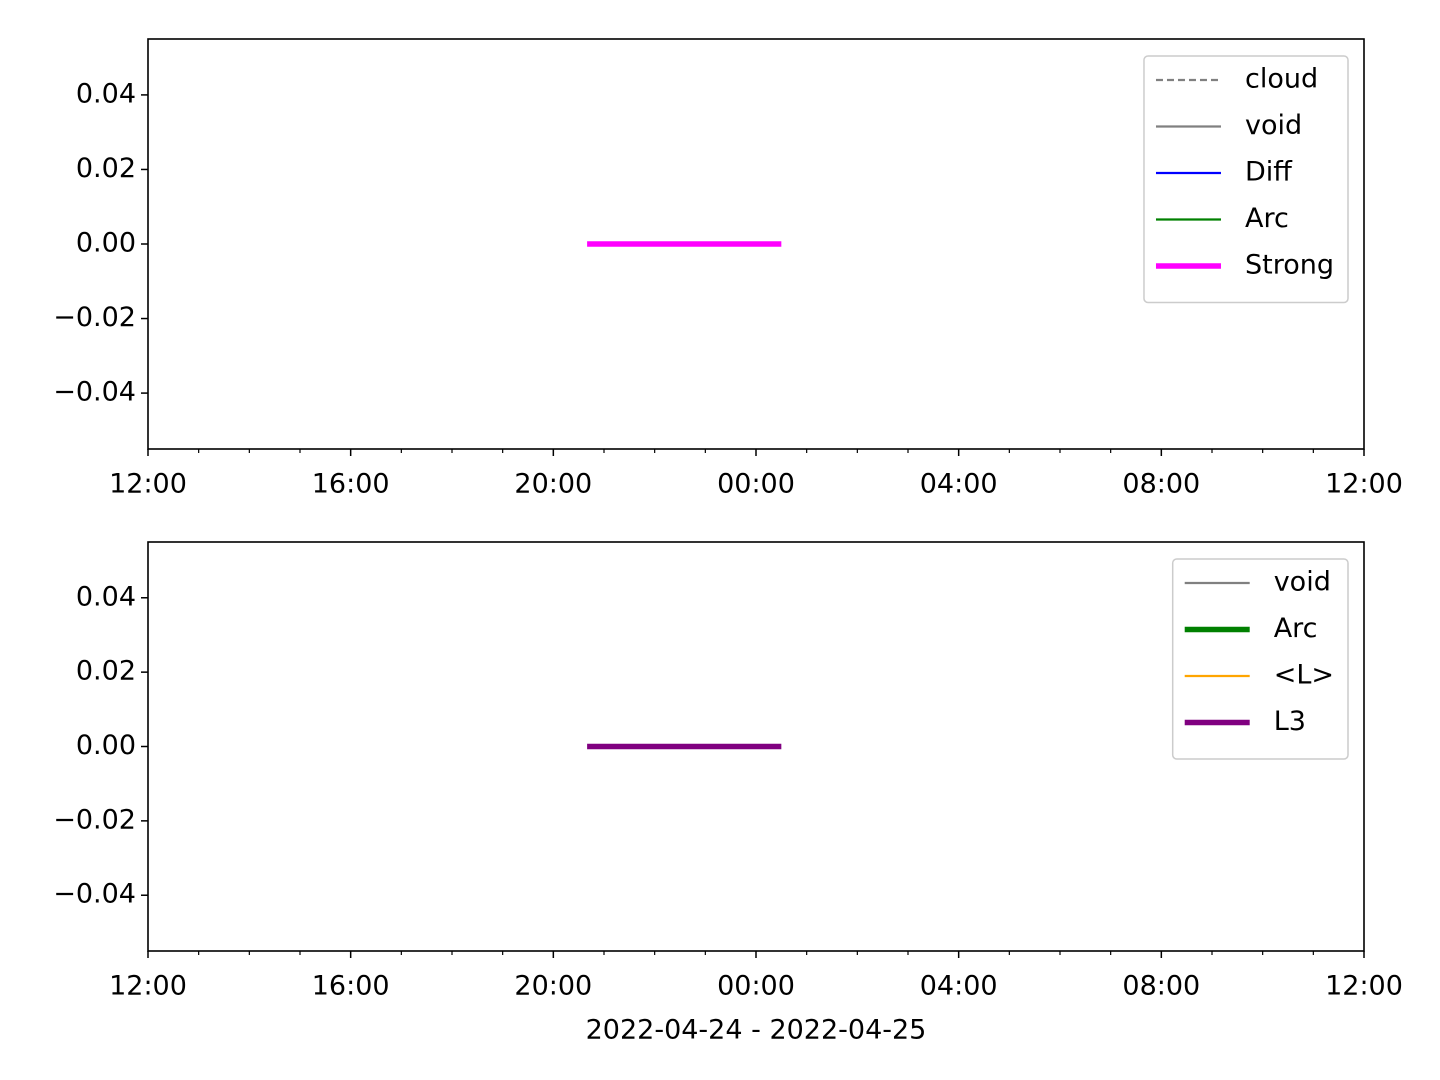  Describe the element at coordinates (1281, 79) in the screenshot. I see `legend-label: cloud` at that location.